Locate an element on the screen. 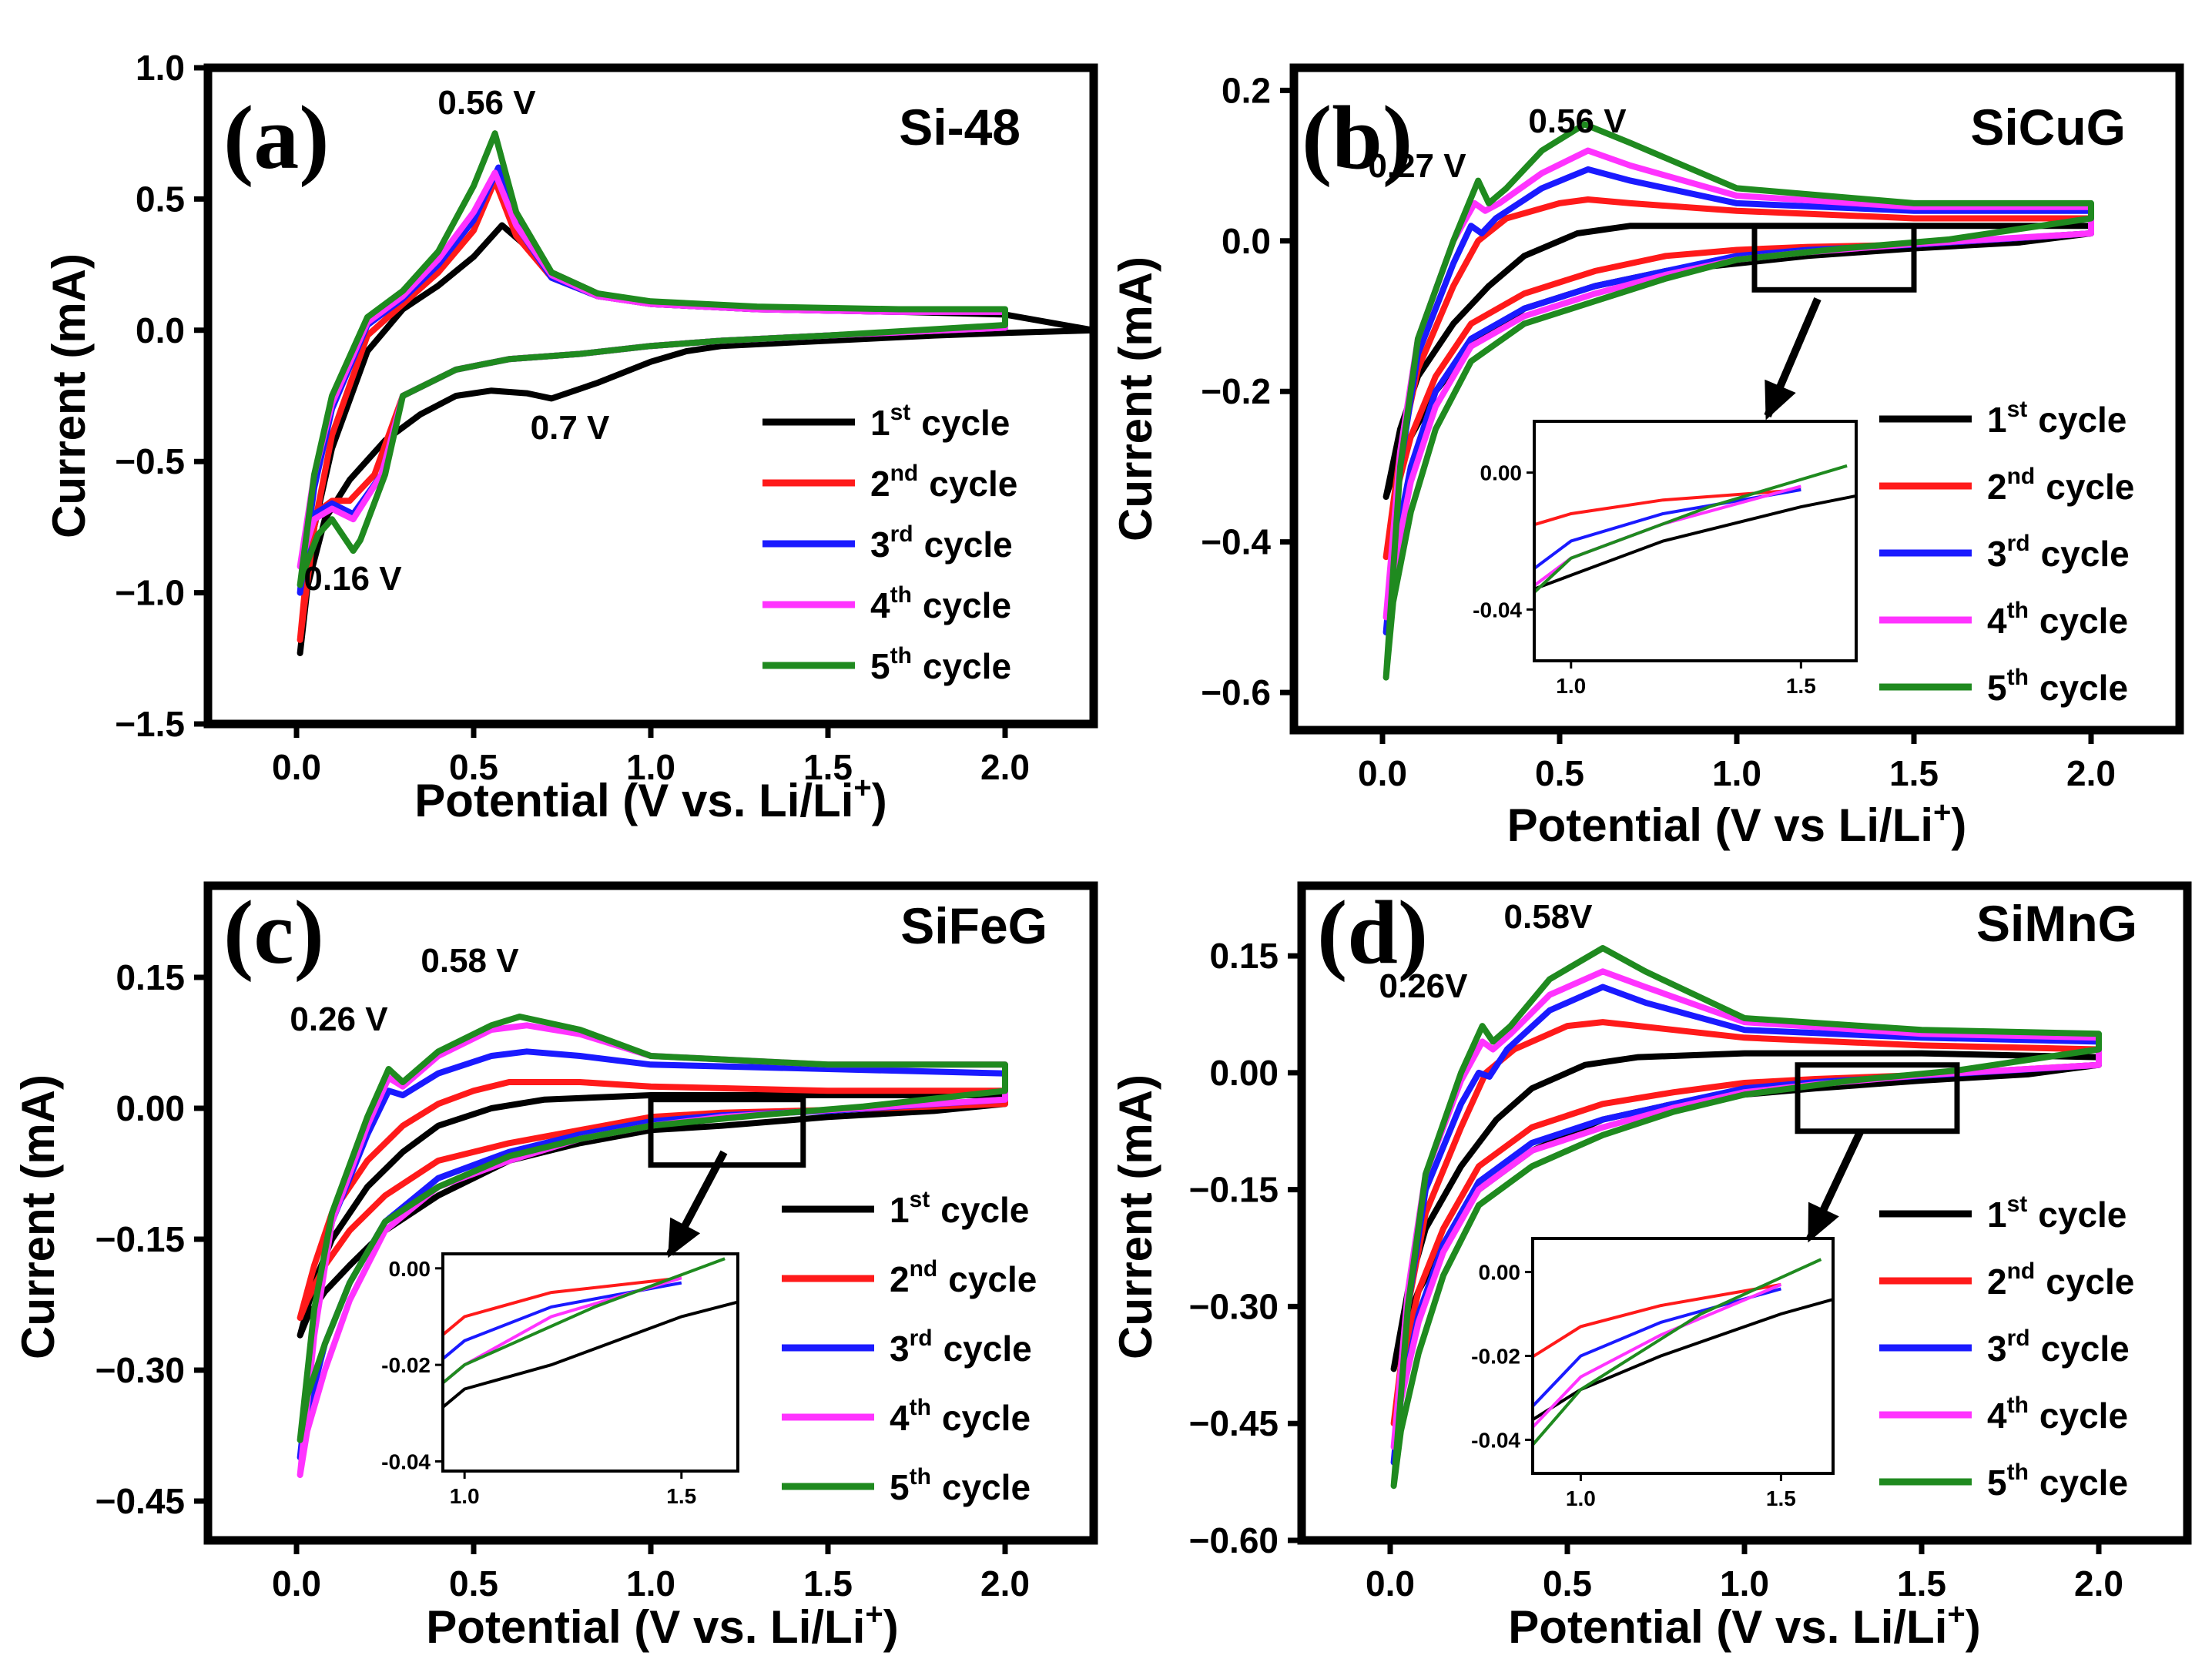  peak-annotation: 0.27 V is located at coordinates (1417, 166).